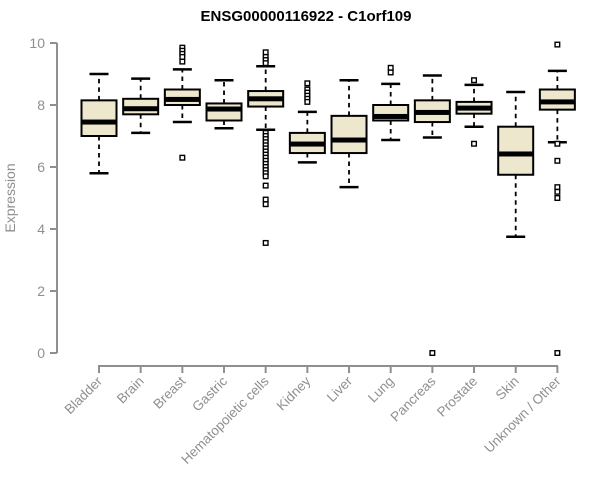 Image resolution: width=600 pixels, height=500 pixels. Describe the element at coordinates (381, 390) in the screenshot. I see `x-tick-label-lung: Lung` at that location.